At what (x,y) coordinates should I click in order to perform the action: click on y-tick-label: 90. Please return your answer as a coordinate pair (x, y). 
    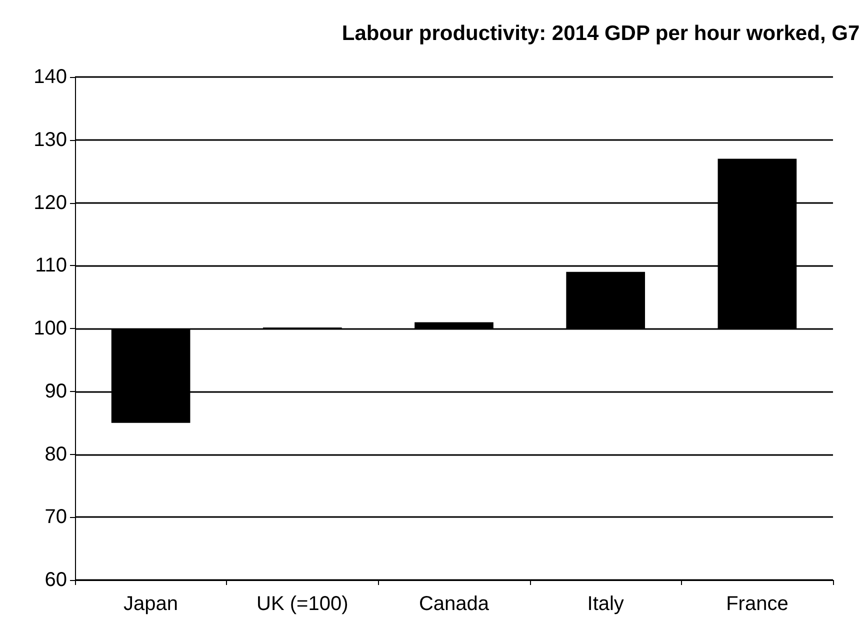
    Looking at the image, I should click on (55, 391).